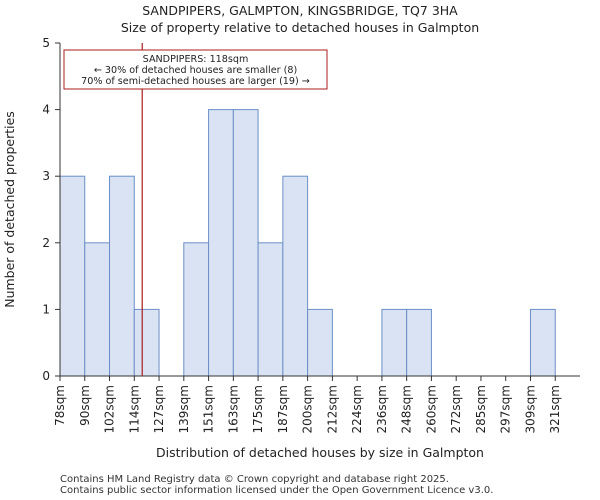  I want to click on x-tick-label: 114sqm, so click(134, 409).